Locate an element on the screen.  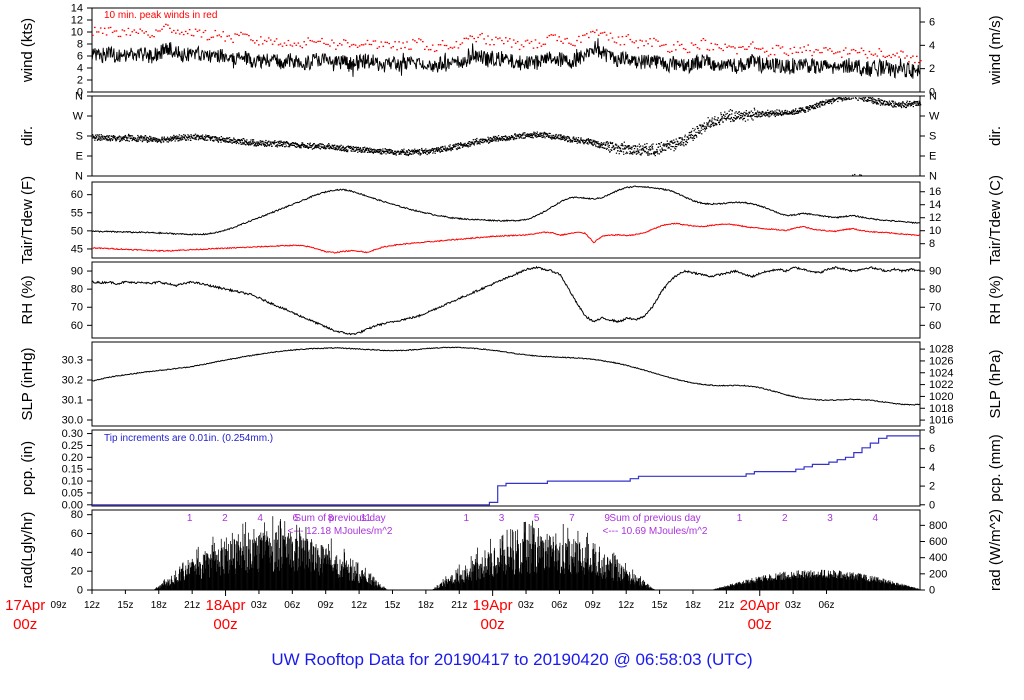
axis-tick-label: 1024 is located at coordinates (941, 373).